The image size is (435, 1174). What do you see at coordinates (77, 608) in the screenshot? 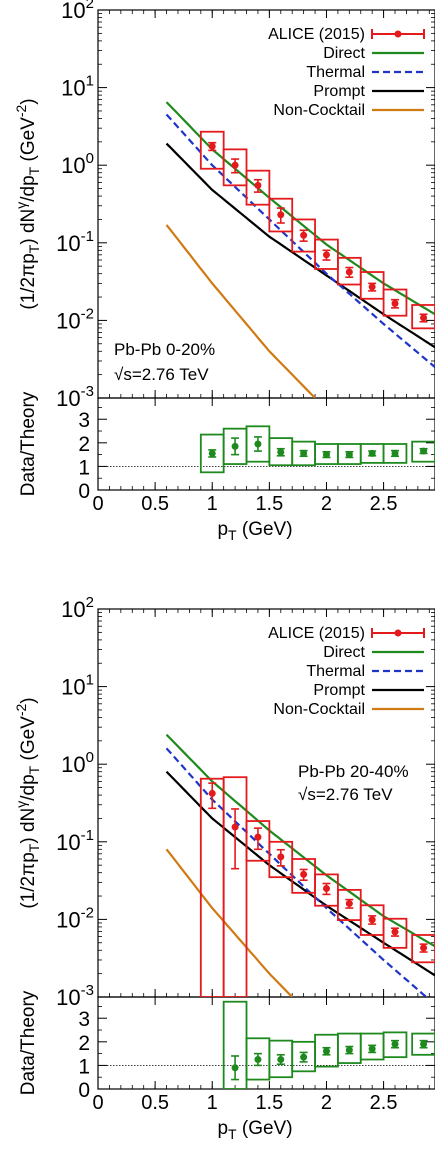
I see `y-tick-label: 10²` at bounding box center [77, 608].